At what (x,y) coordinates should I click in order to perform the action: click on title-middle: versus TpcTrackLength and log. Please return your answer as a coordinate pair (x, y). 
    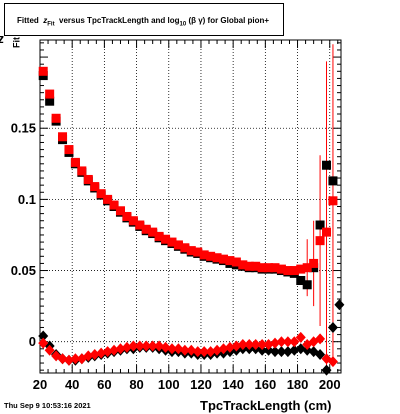
    Looking at the image, I should click on (119, 20).